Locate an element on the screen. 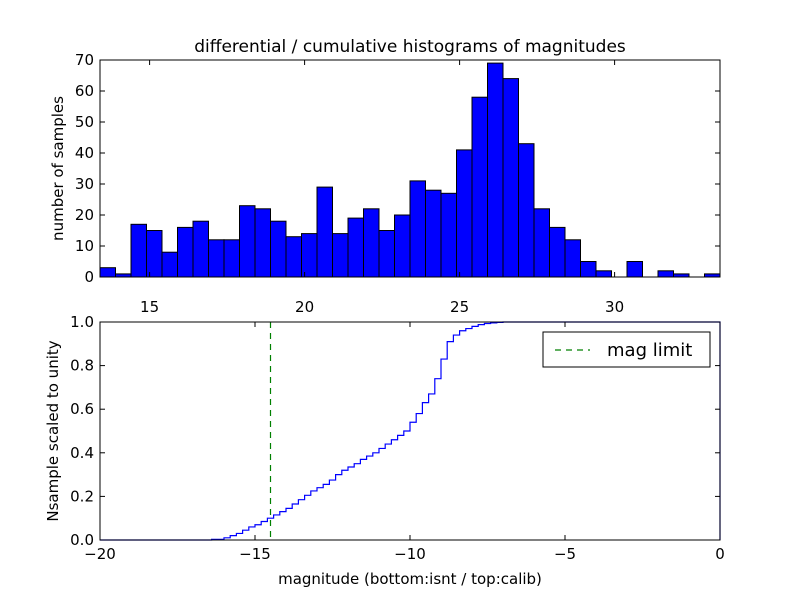  y-tick-label: 20 is located at coordinates (84, 215).